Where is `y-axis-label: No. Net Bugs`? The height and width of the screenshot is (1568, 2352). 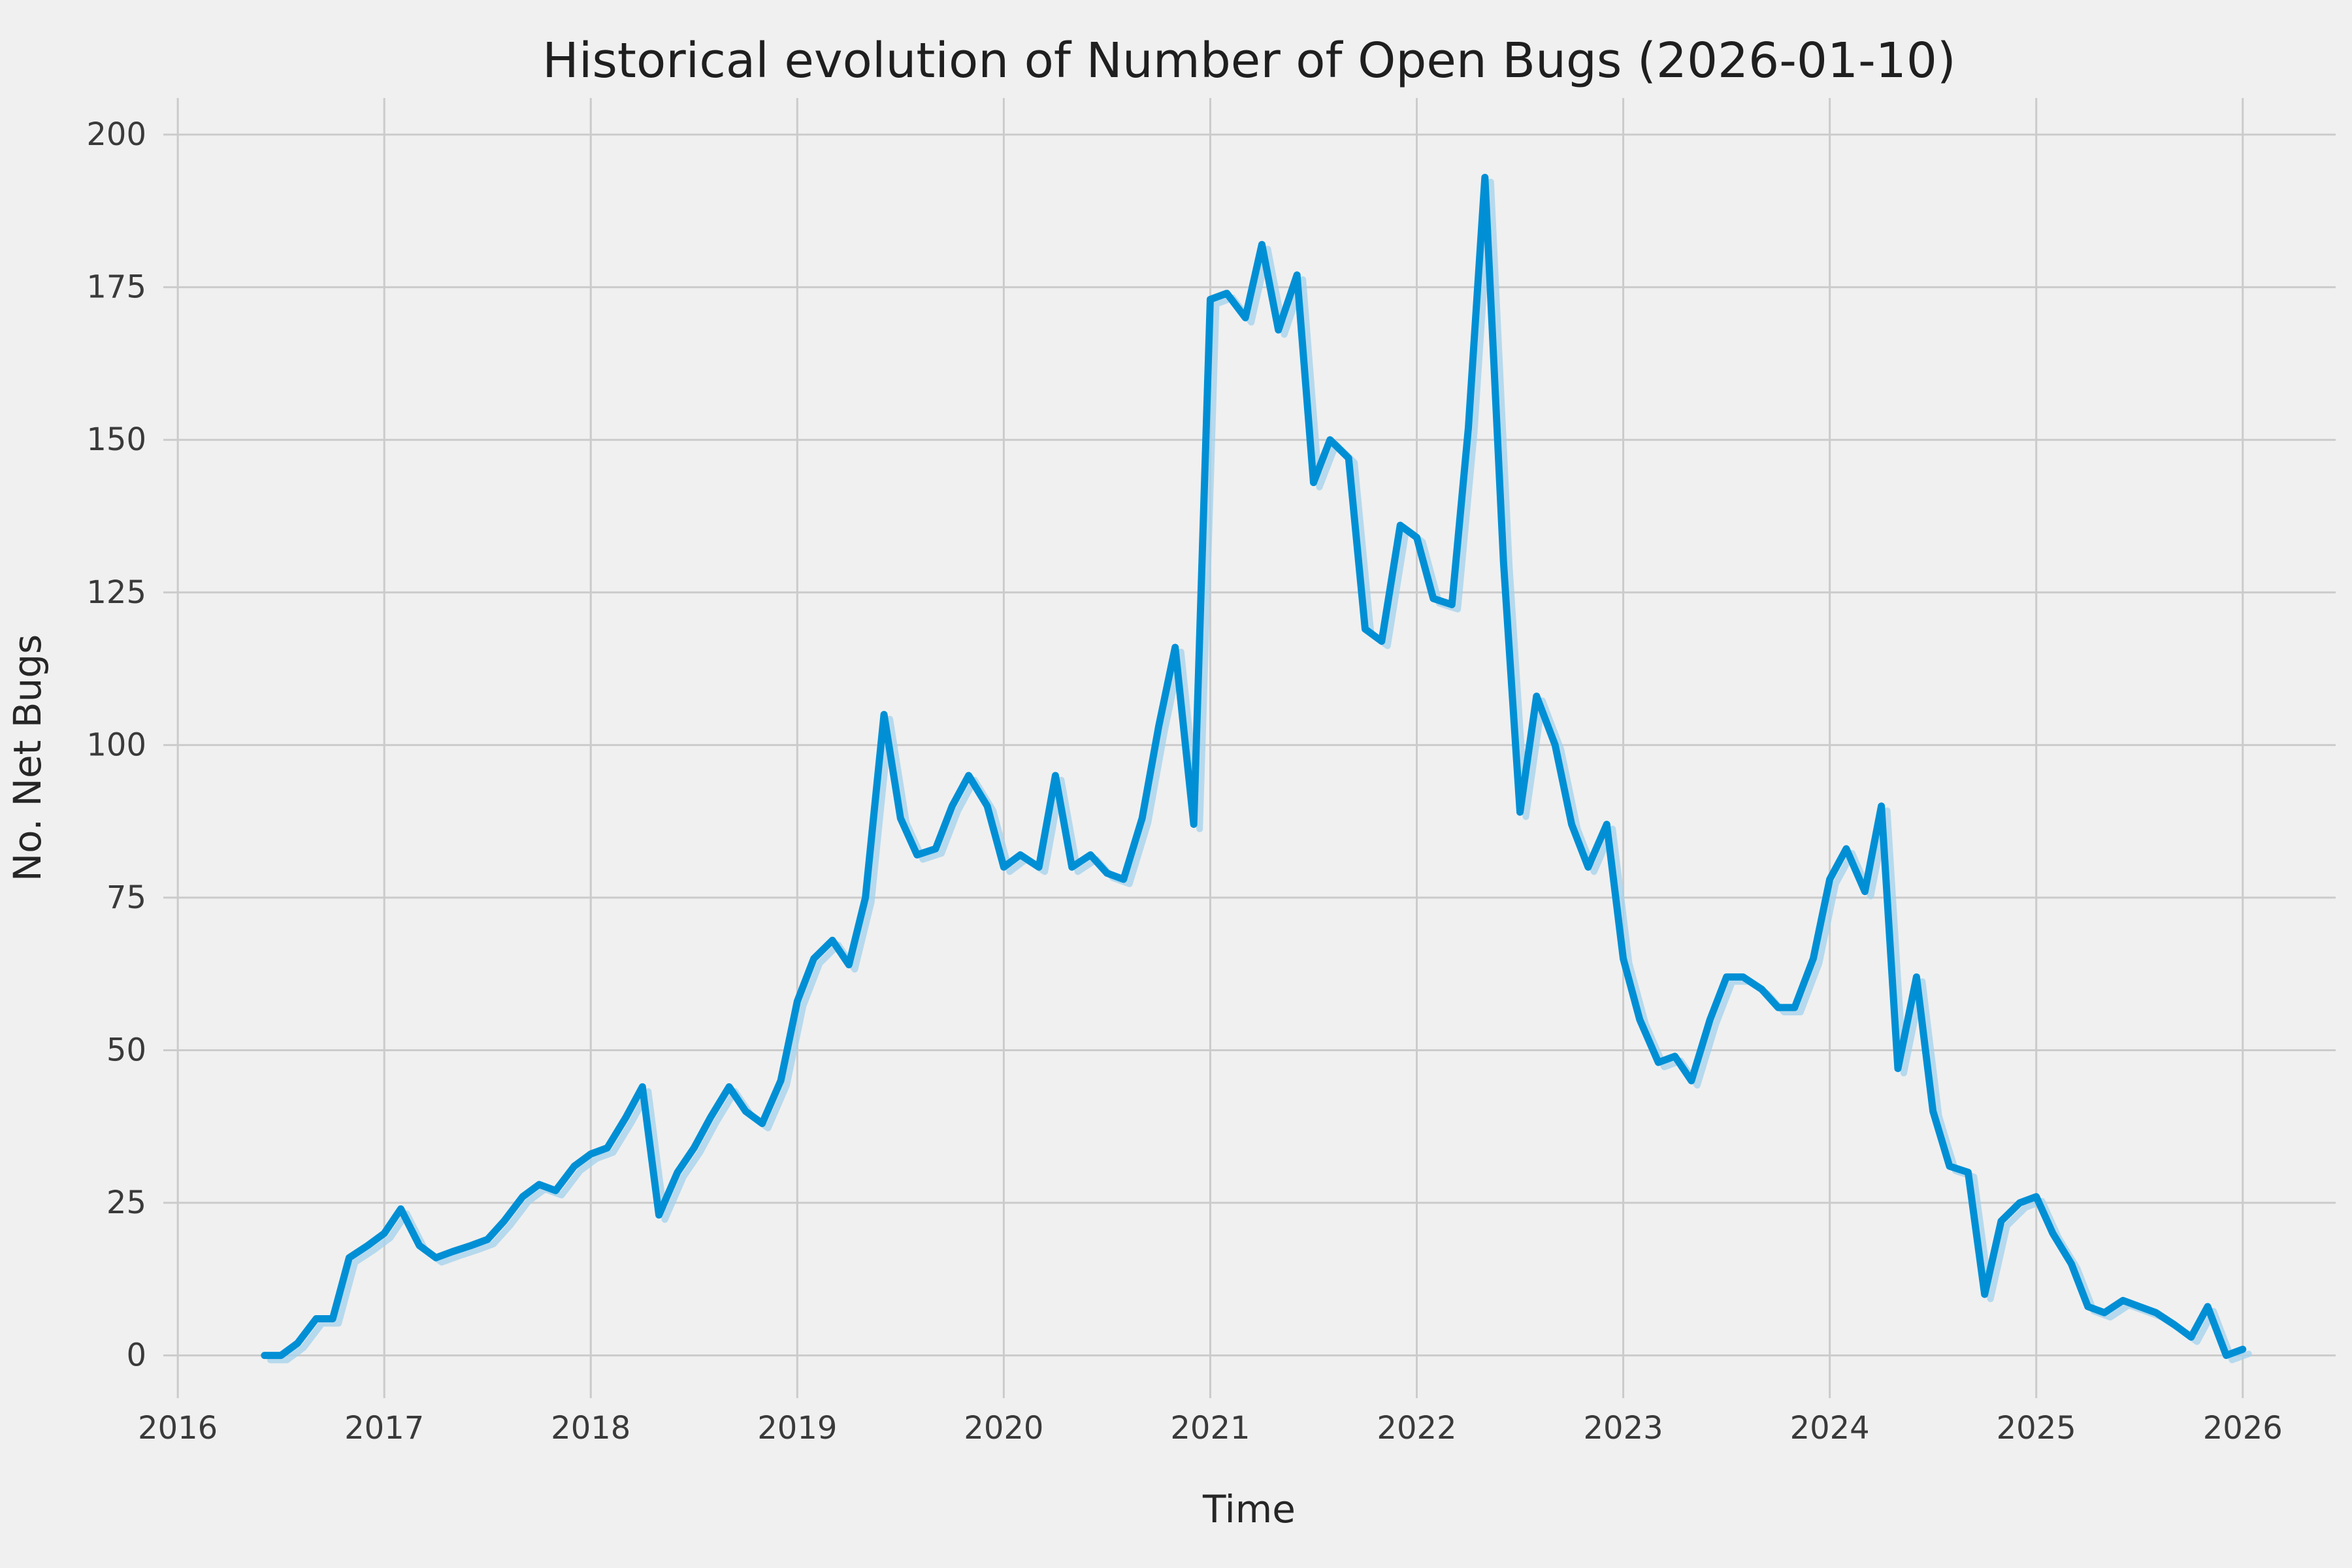 y-axis-label: No. Net Bugs is located at coordinates (27, 758).